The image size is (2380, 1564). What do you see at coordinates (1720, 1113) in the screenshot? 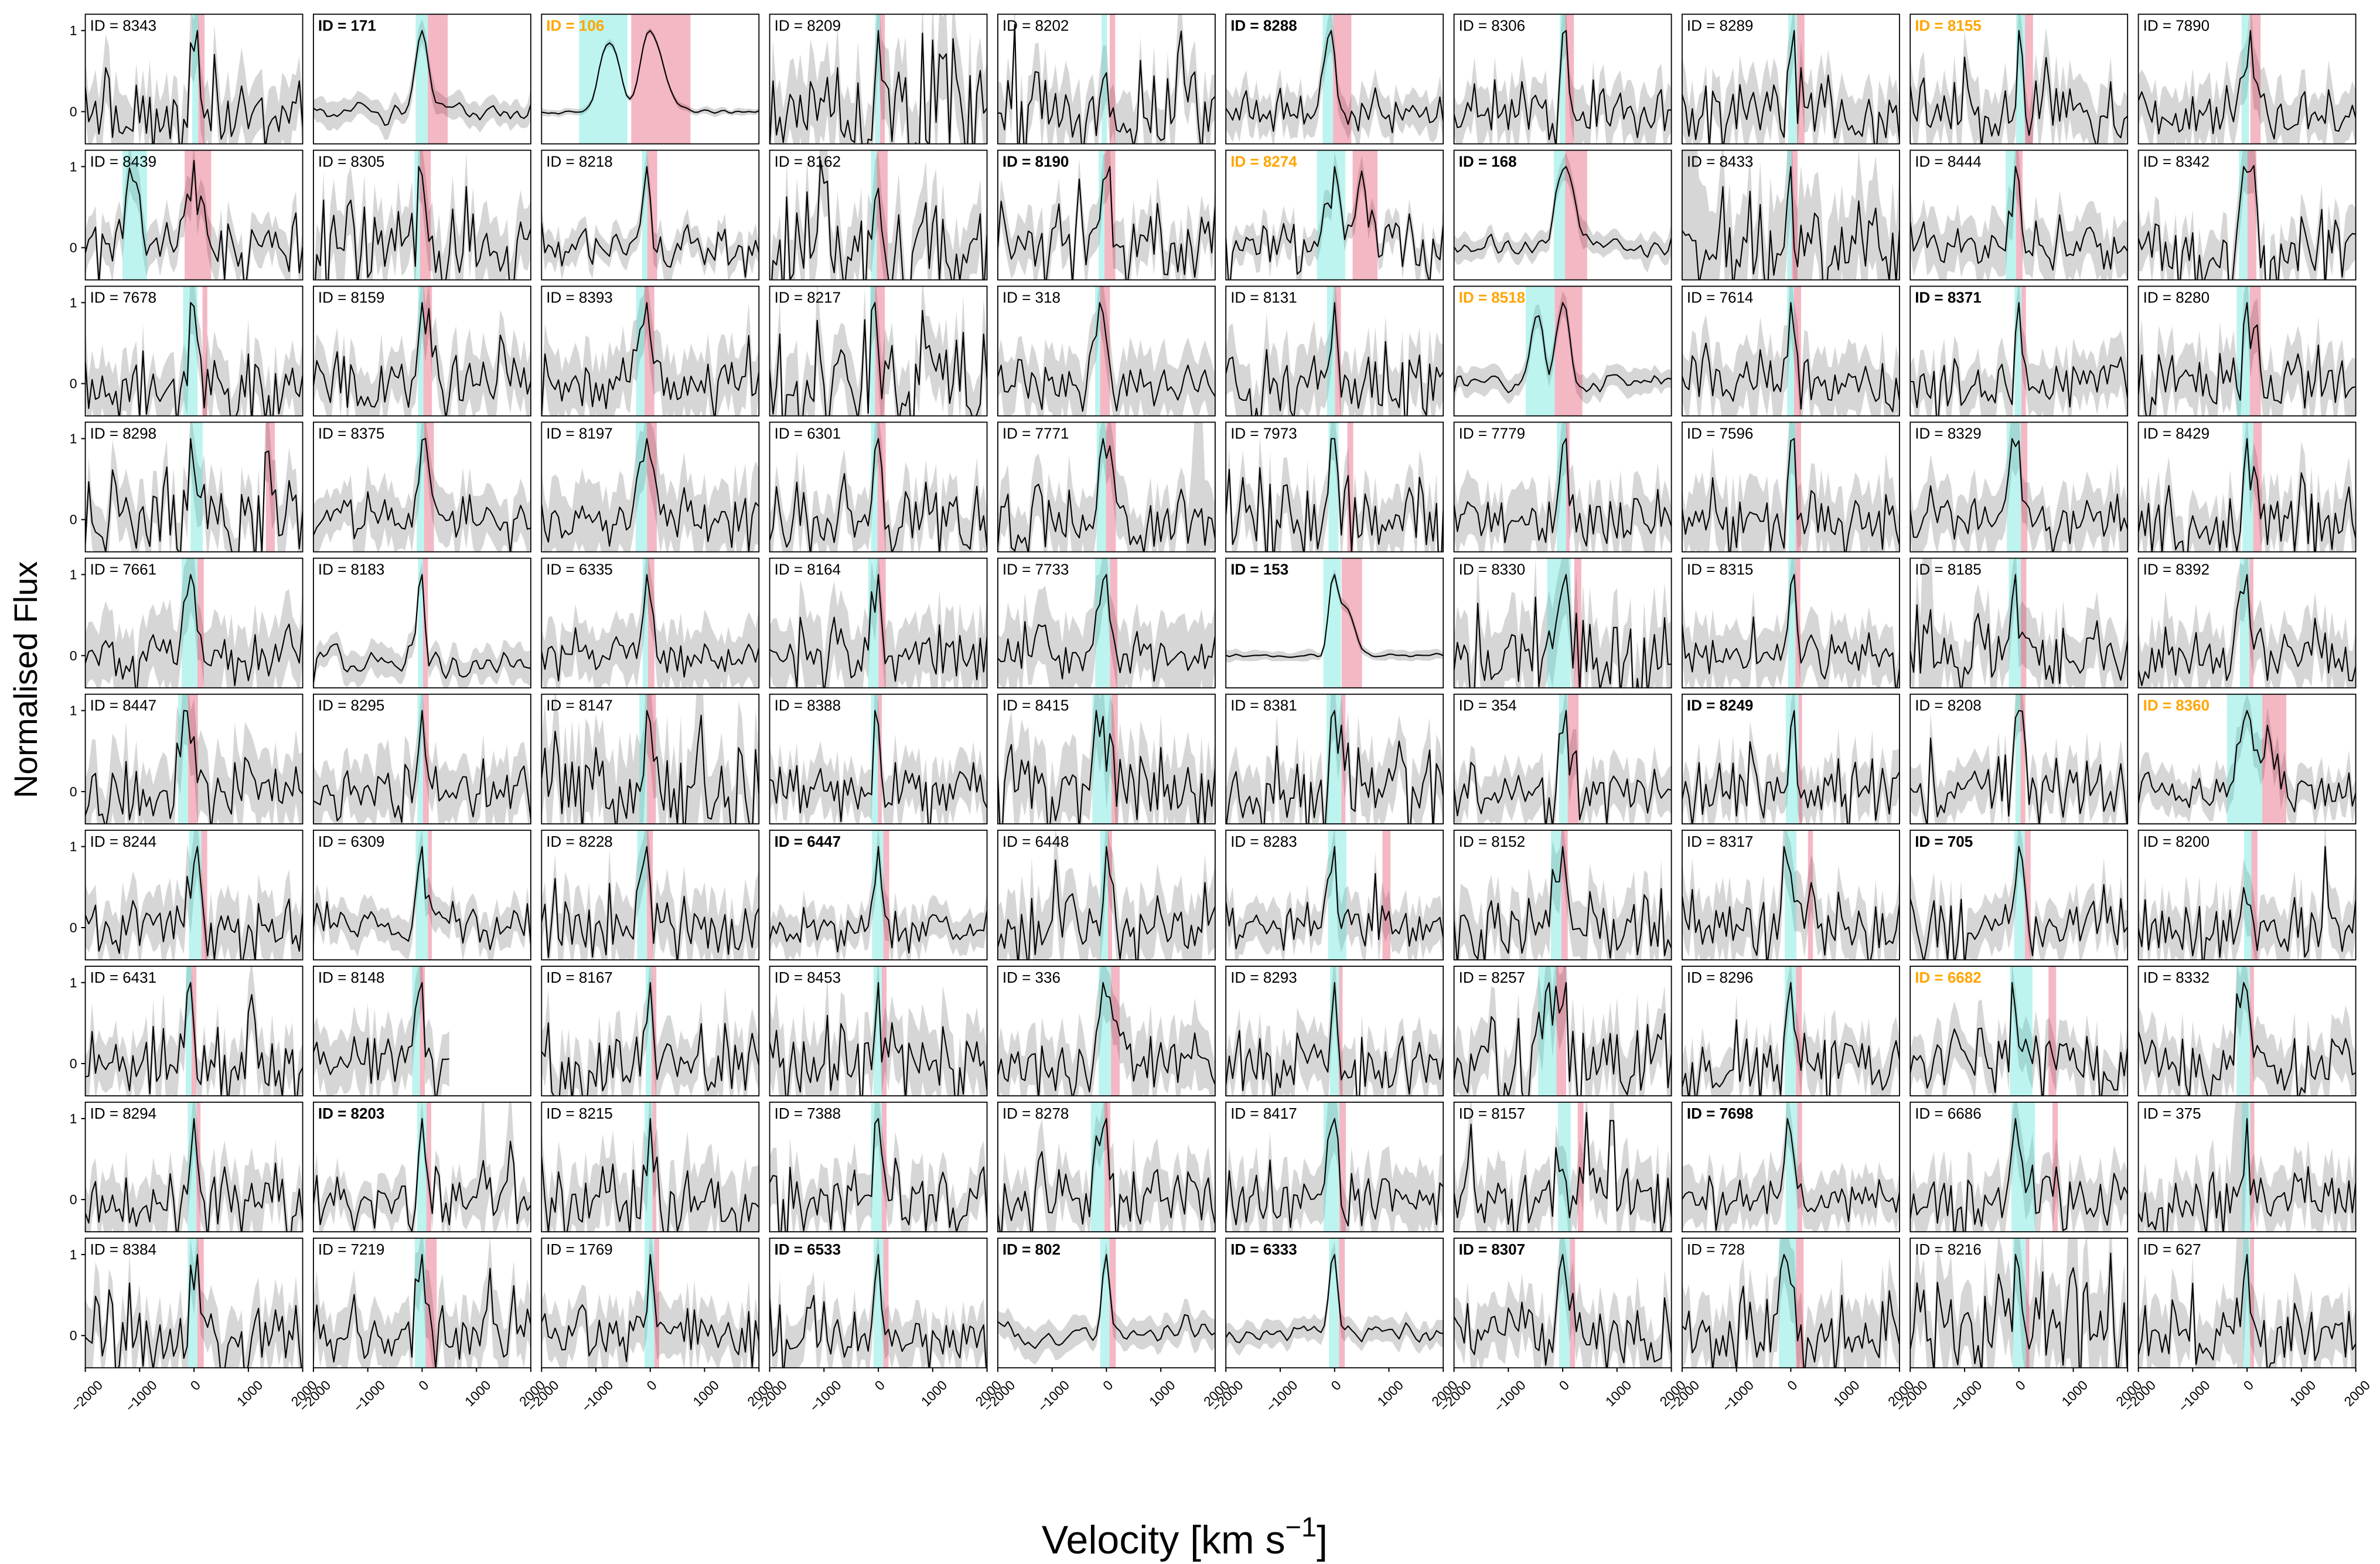
I see `svg-text: ID = 7698` at bounding box center [1720, 1113].